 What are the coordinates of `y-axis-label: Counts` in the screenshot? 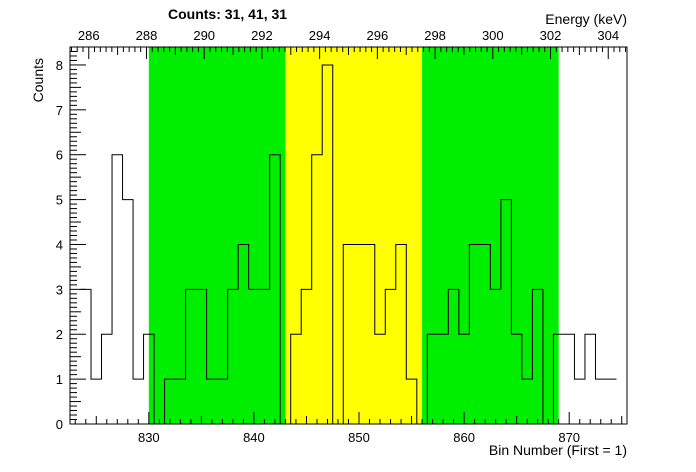 It's located at (38, 80).